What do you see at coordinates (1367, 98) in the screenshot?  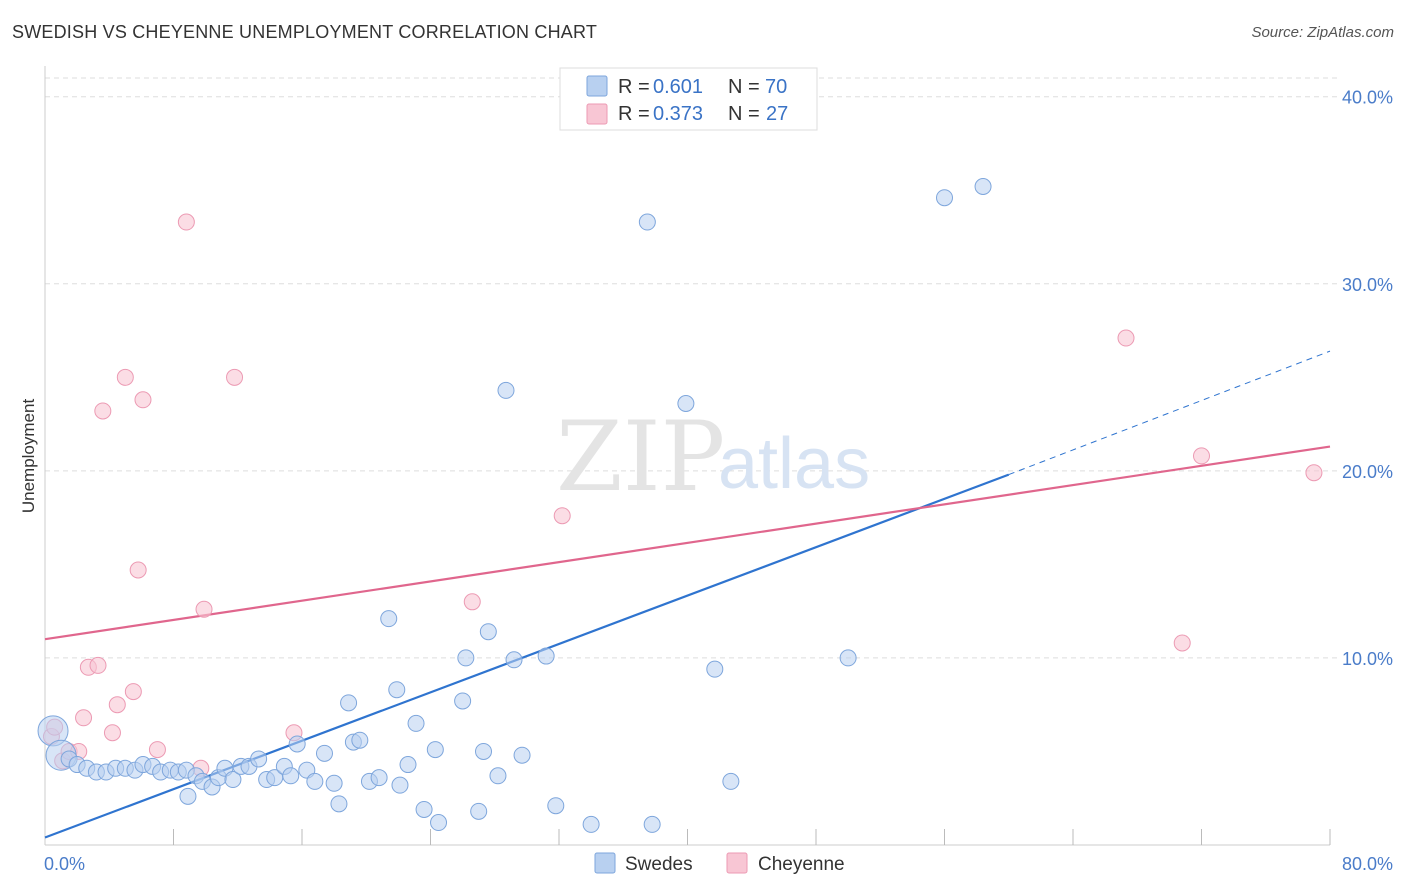 I see `y-tick-label-40: 40.0%` at bounding box center [1367, 98].